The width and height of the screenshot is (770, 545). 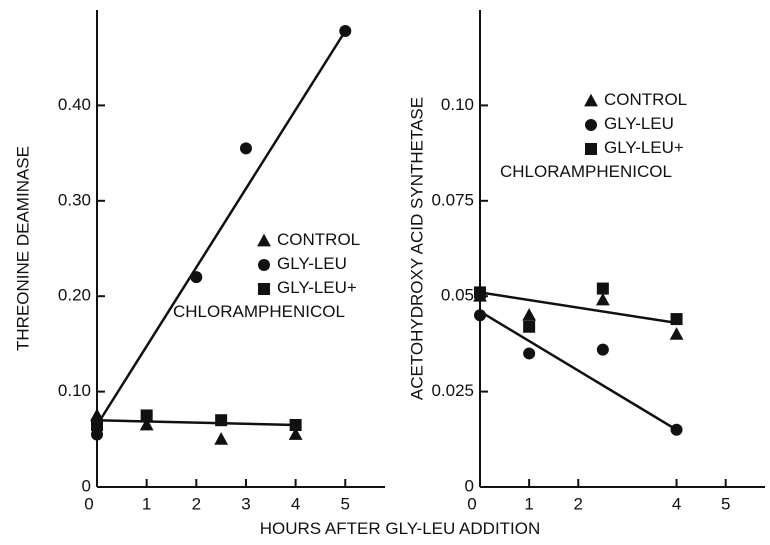 What do you see at coordinates (74, 295) in the screenshot?
I see `y-tick-label: 0.20` at bounding box center [74, 295].